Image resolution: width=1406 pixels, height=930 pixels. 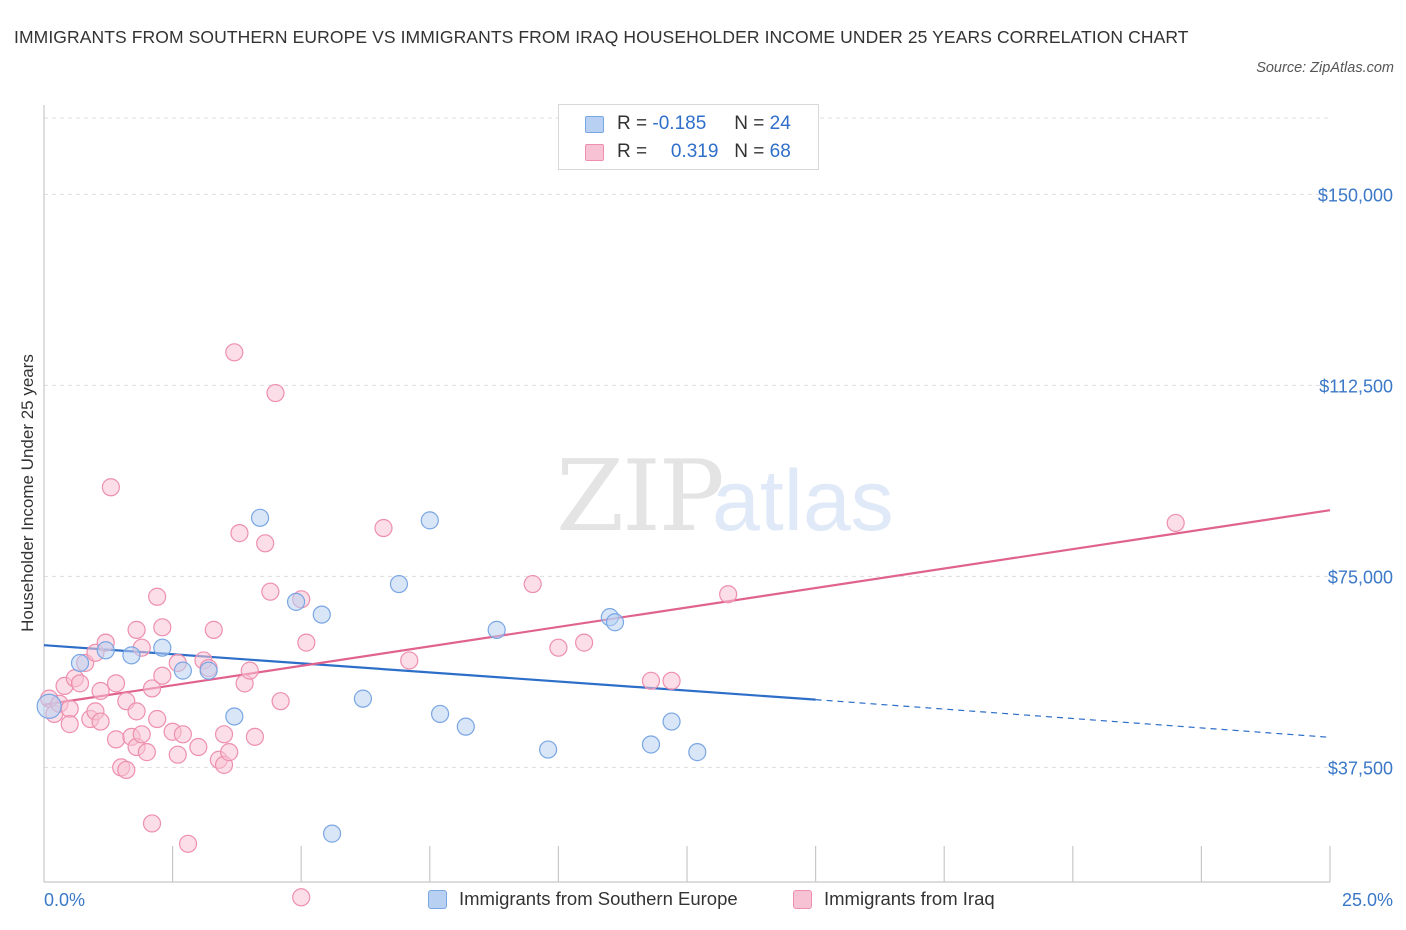 What do you see at coordinates (1367, 900) in the screenshot?
I see `x-tick-label-end: 25.0%` at bounding box center [1367, 900].